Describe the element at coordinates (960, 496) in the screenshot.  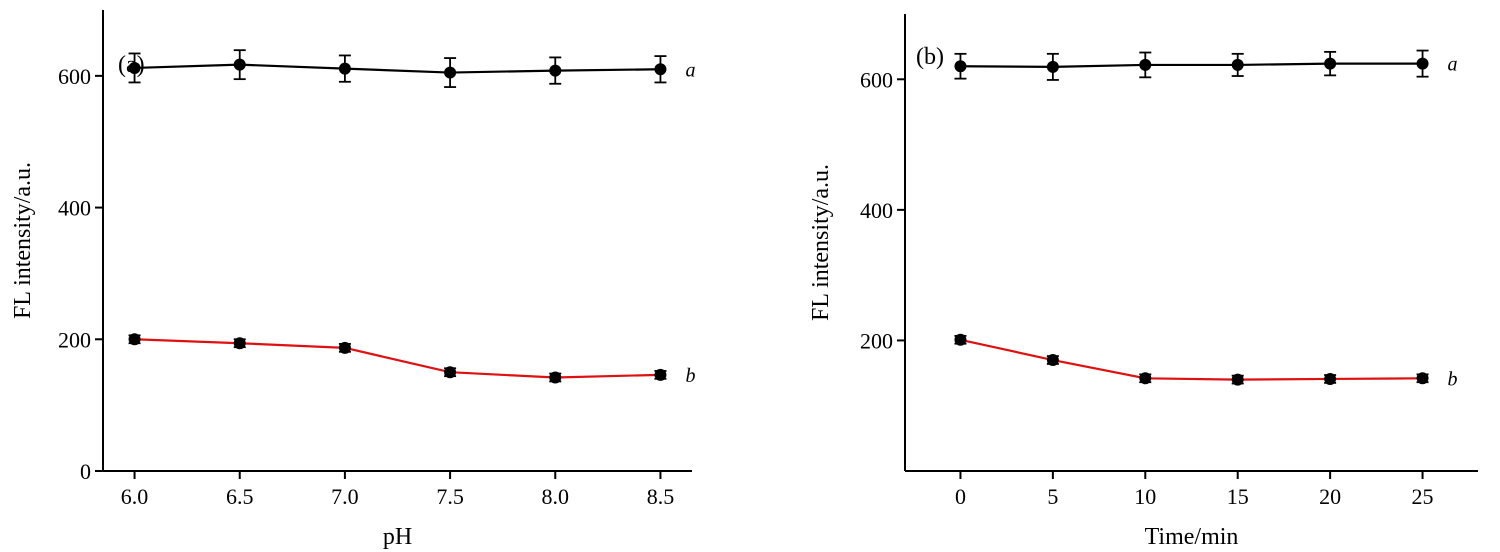
I see `x-tick-label: 0` at that location.